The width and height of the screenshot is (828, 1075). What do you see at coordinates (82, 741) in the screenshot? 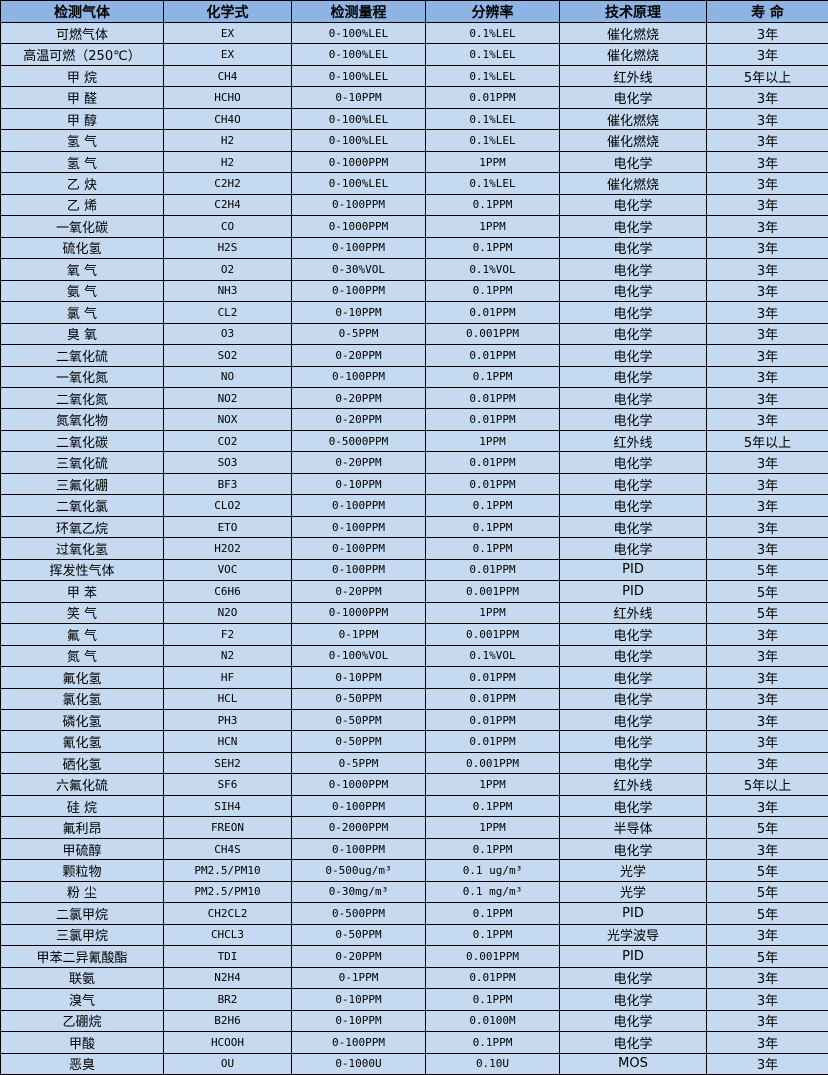
I see `cell-gas: 氰化氢` at bounding box center [82, 741].